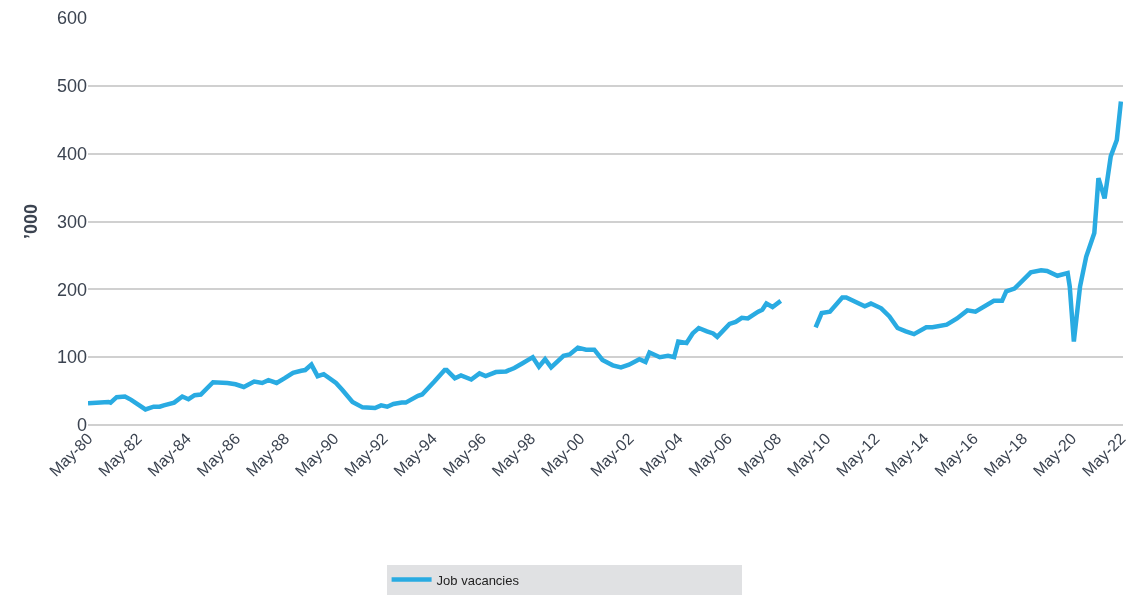 The height and width of the screenshot is (610, 1135). What do you see at coordinates (71, 357) in the screenshot?
I see `y-tick-label: 100` at bounding box center [71, 357].